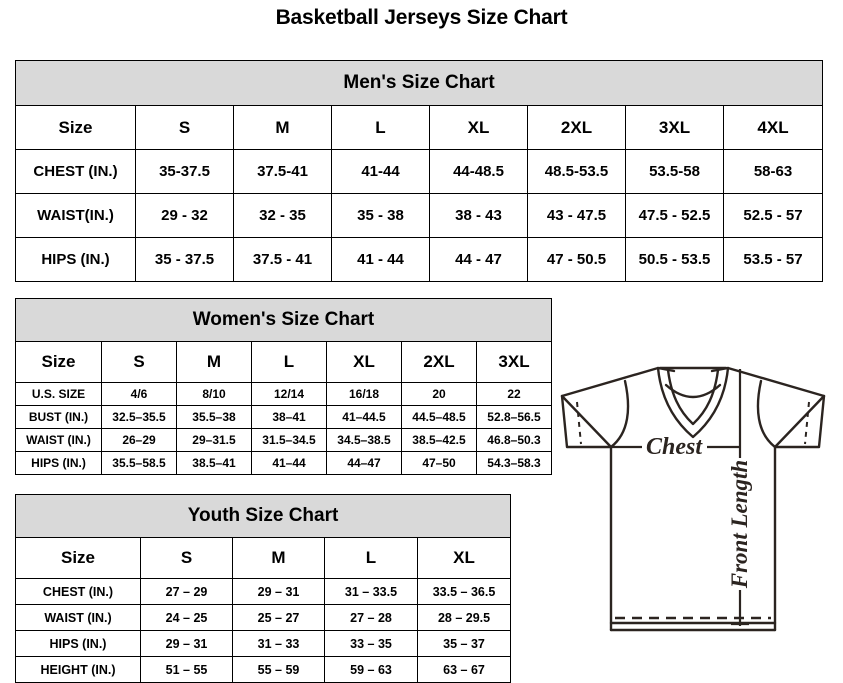  What do you see at coordinates (278, 643) in the screenshot?
I see `youth-hips-m: 31 – 33` at bounding box center [278, 643].